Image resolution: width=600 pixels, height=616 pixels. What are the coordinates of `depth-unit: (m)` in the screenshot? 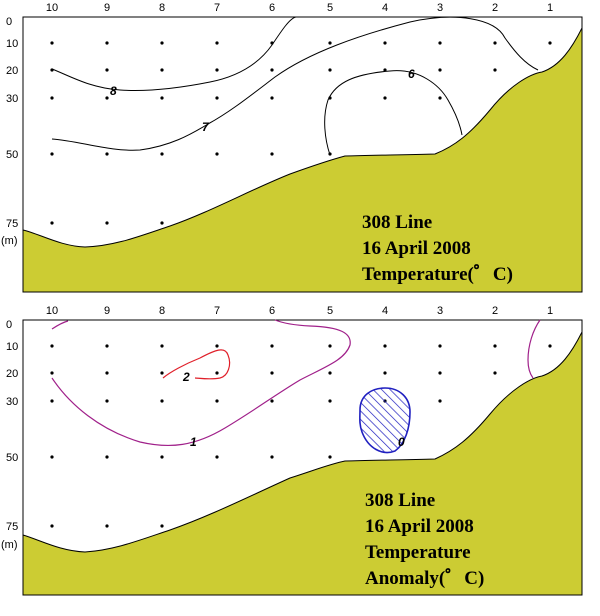 It's located at (9, 545).